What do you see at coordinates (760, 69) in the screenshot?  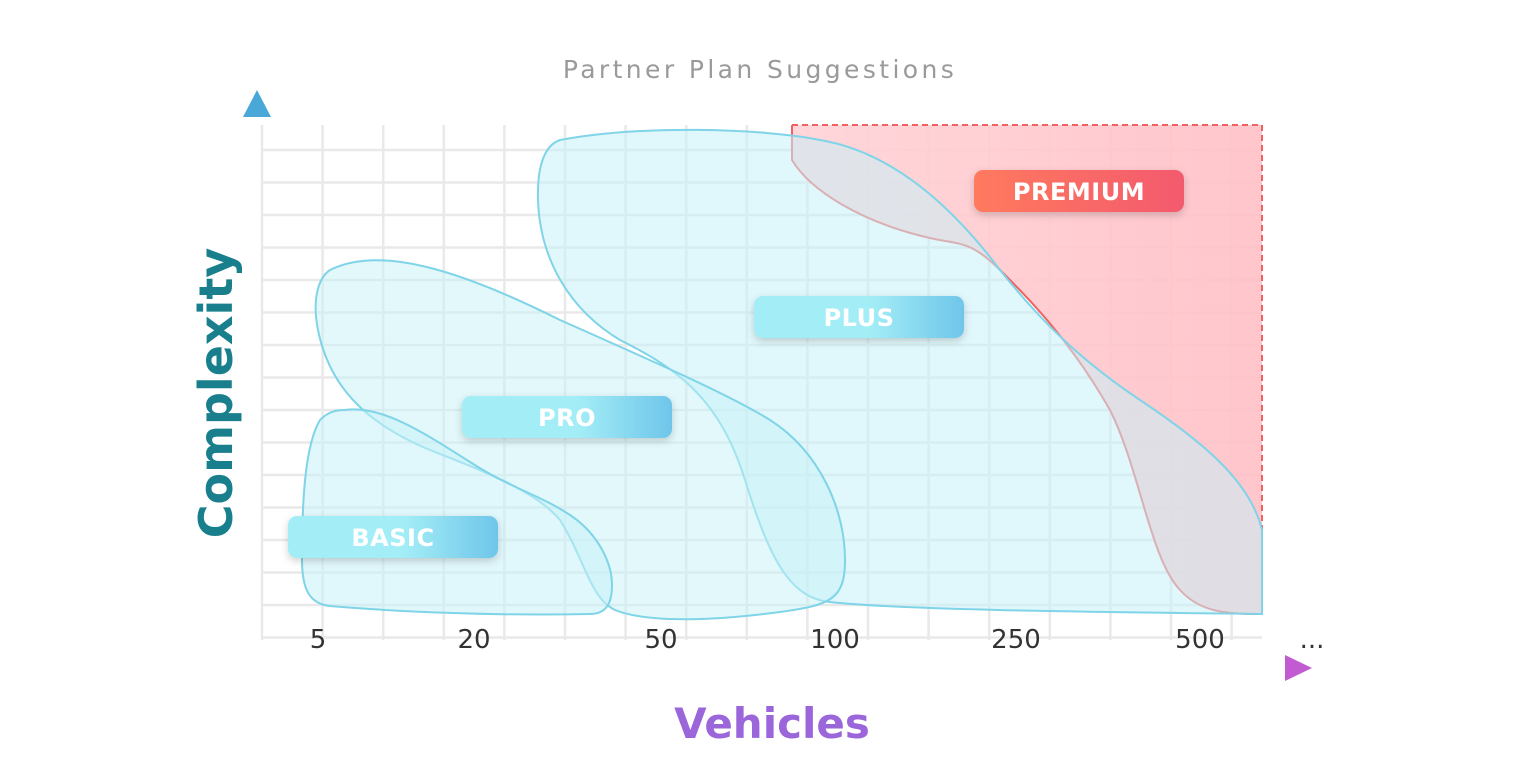 I see `chart-title: Partner Plan Suggestions` at bounding box center [760, 69].